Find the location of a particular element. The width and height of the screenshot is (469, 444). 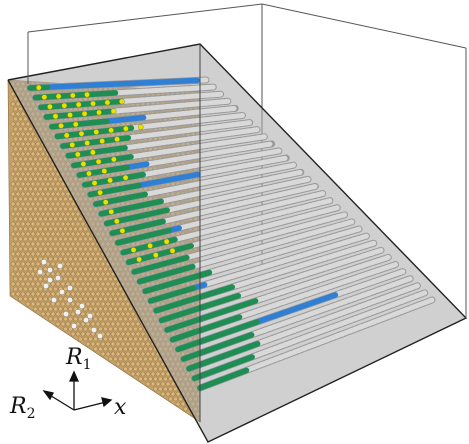

row-green-segment is located at coordinates (143, 236).